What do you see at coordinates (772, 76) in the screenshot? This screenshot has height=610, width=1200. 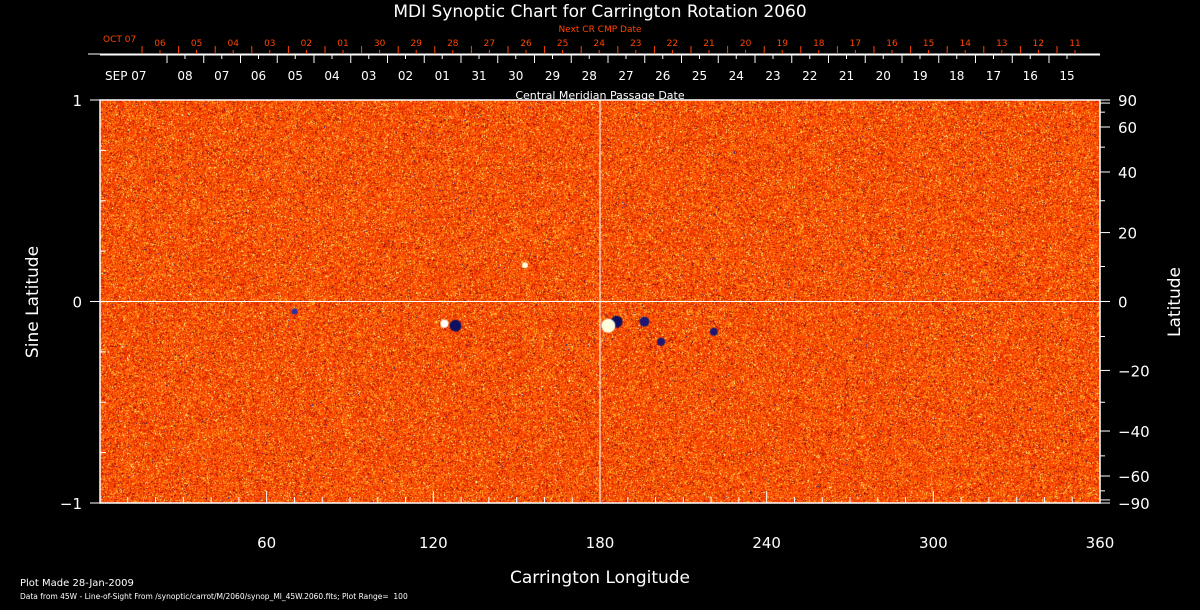 I see `cmp-date-label: 23` at bounding box center [772, 76].